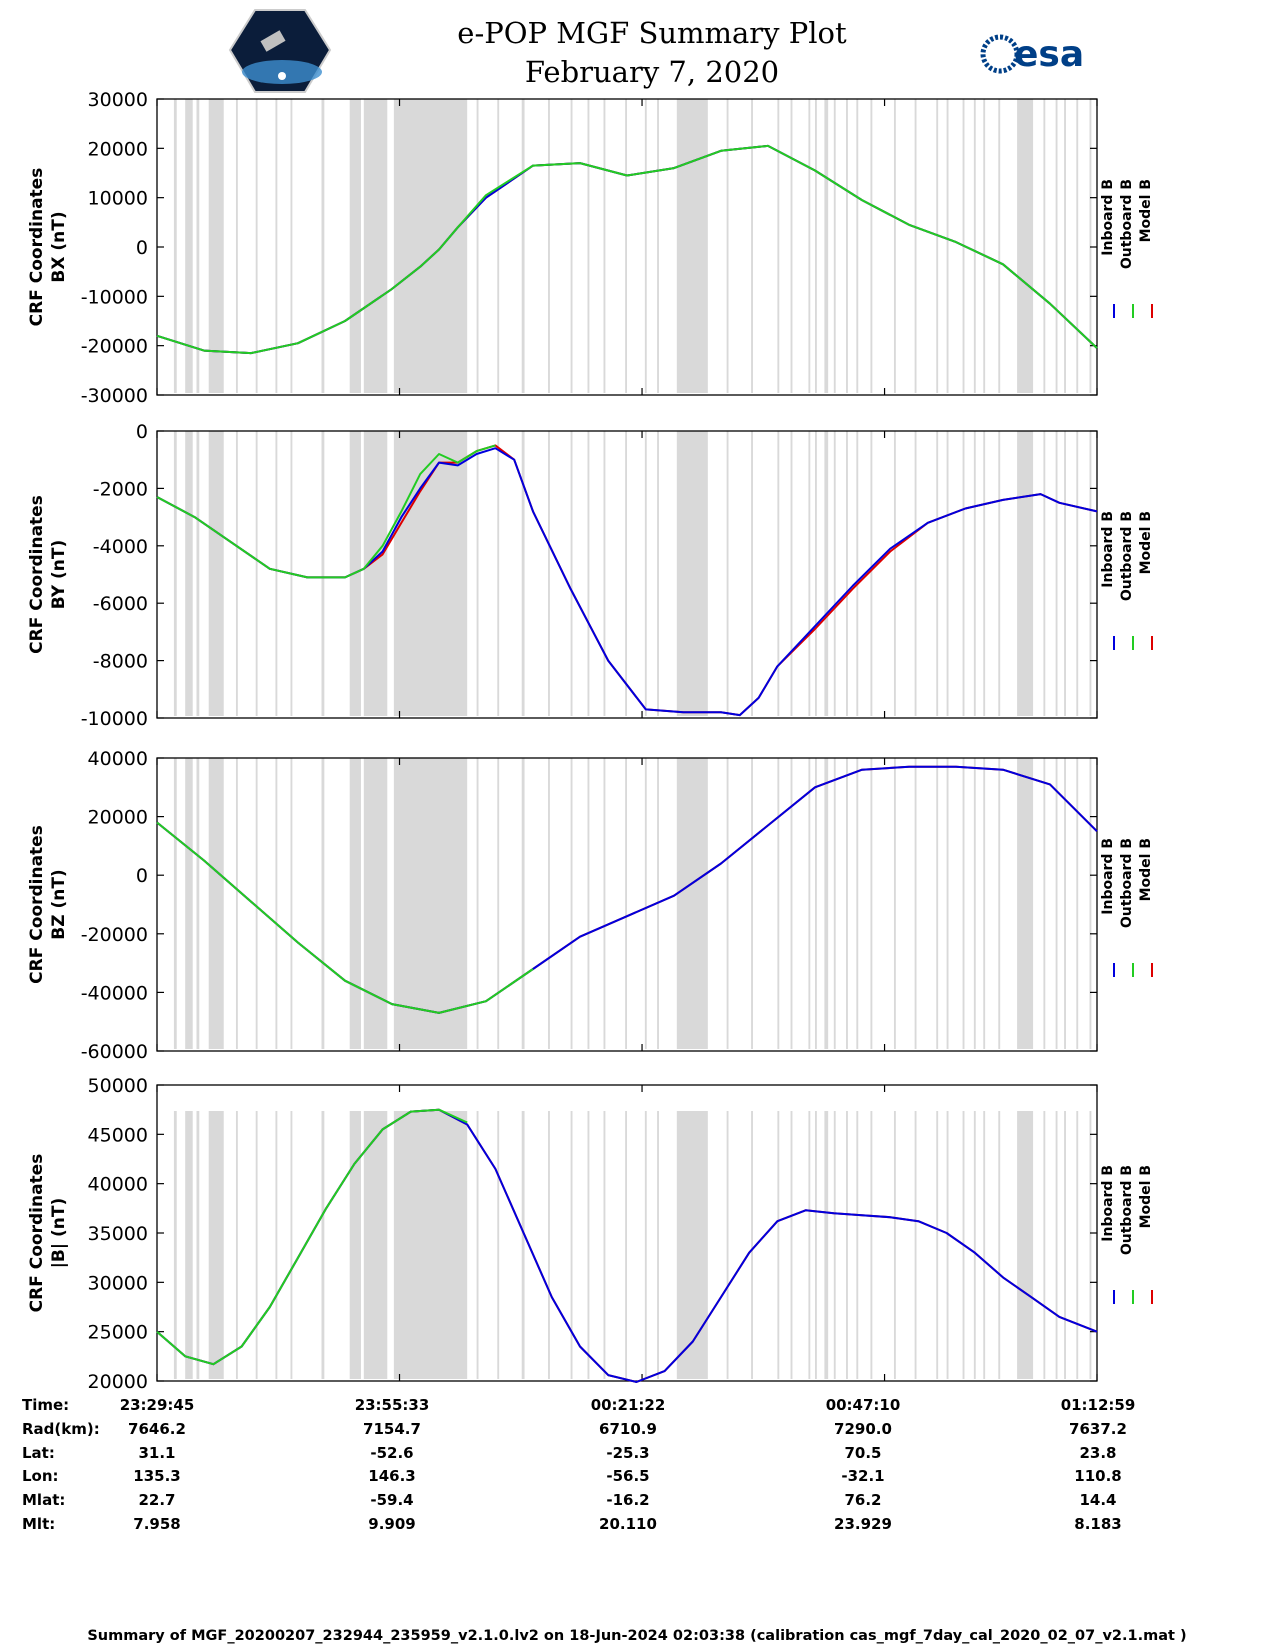 The height and width of the screenshot is (1650, 1275). I want to click on y-axis-label-line-1: CRF Coordinates, so click(37, 1233).